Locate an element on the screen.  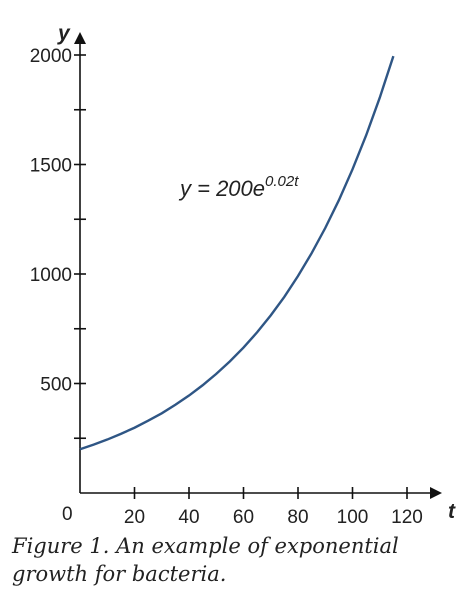
y-arrow is located at coordinates (80, 38).